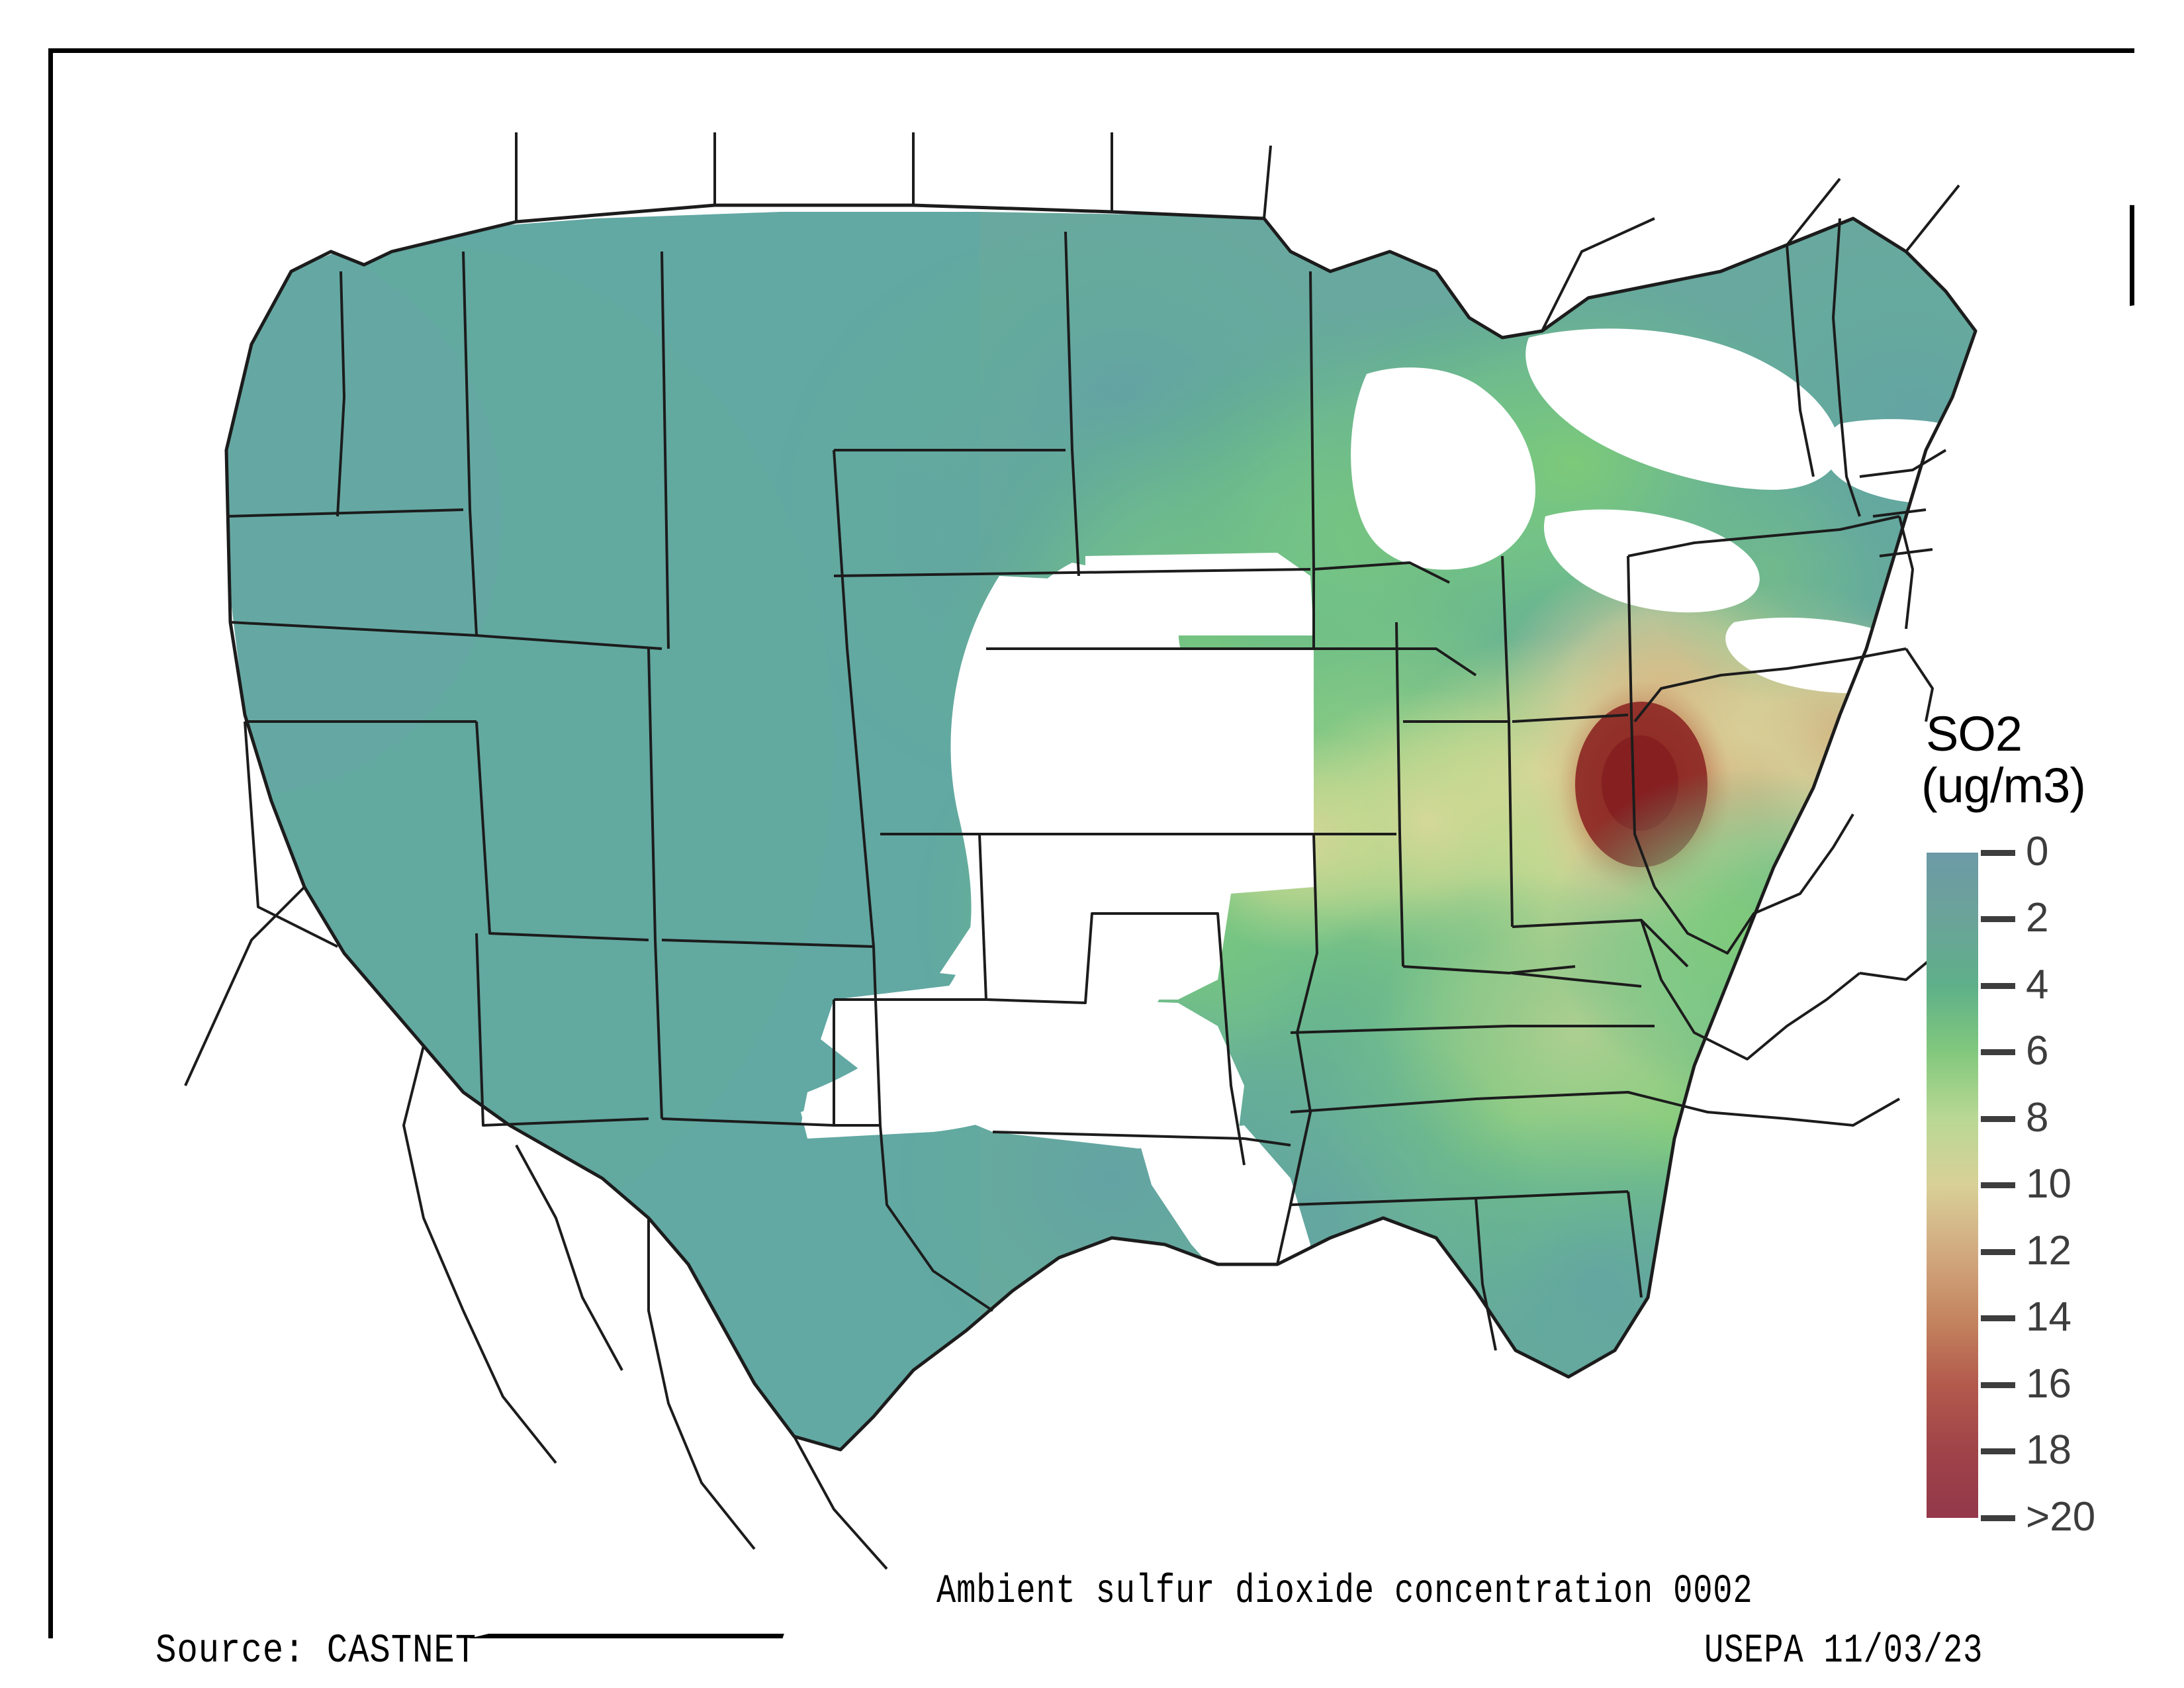 The width and height of the screenshot is (2184, 1688). I want to click on colorbar-wrapper: 0 2 4 6 8 10 12 14 16 18 >20, so click(2046, 1184).